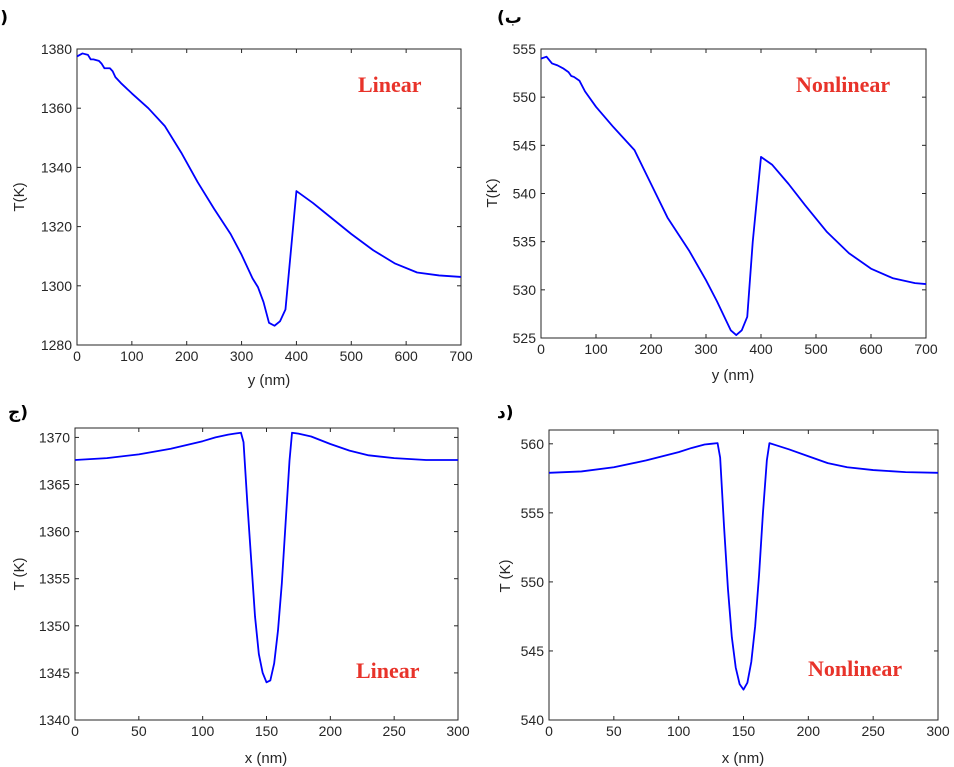  I want to click on y-tick-label: 1350, so click(54, 626).